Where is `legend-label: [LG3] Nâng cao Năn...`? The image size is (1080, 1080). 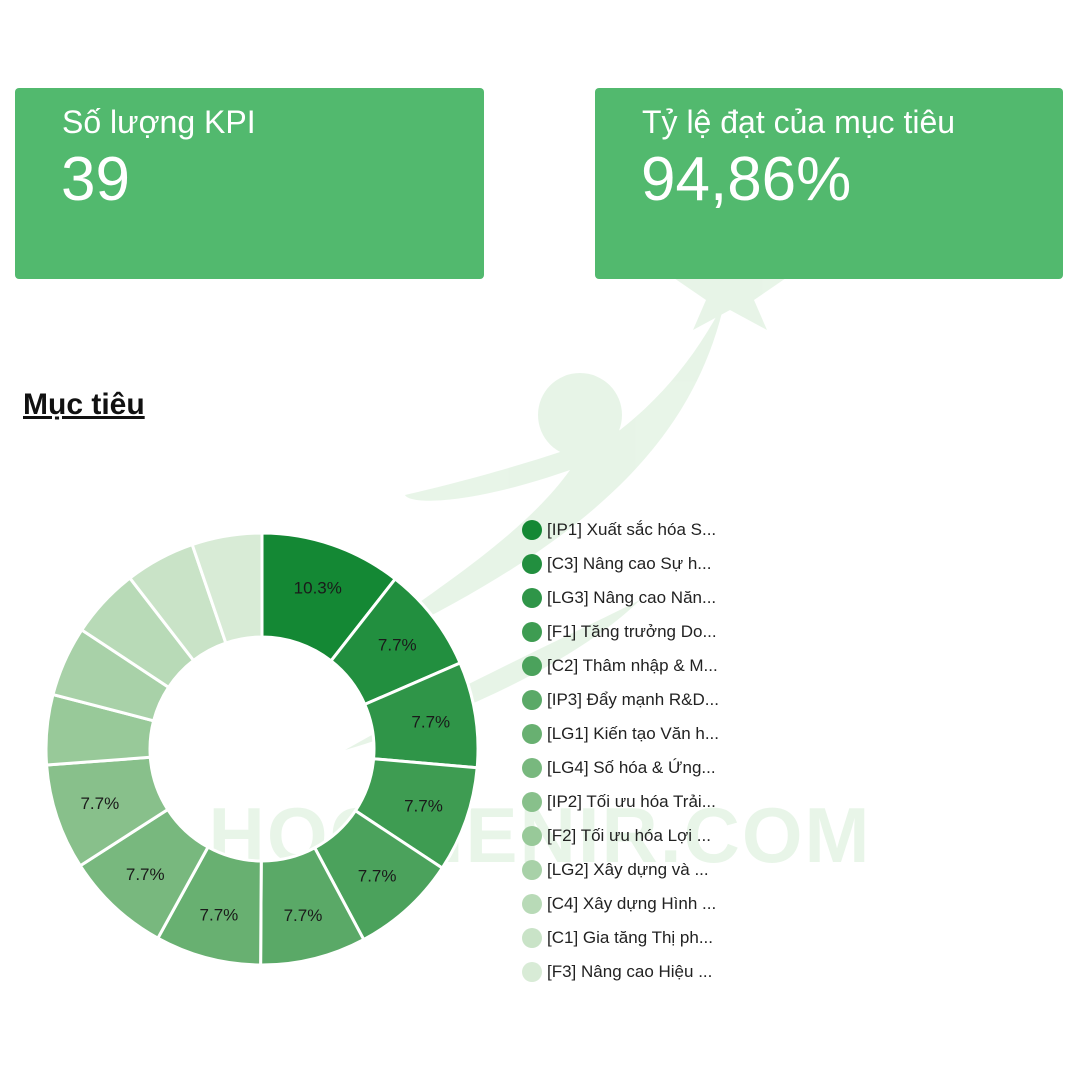
legend-label: [LG3] Nâng cao Năn... is located at coordinates (632, 597).